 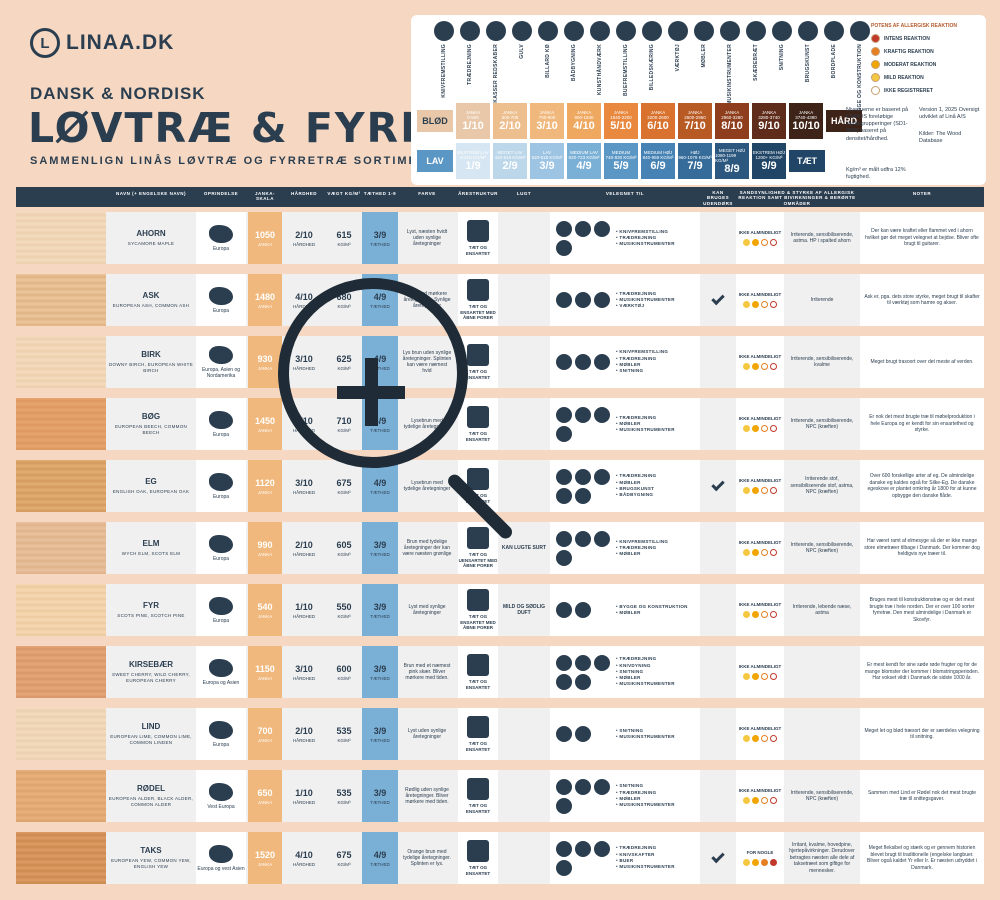 I want to click on janka-label: JANKA, so click(x=265, y=864).